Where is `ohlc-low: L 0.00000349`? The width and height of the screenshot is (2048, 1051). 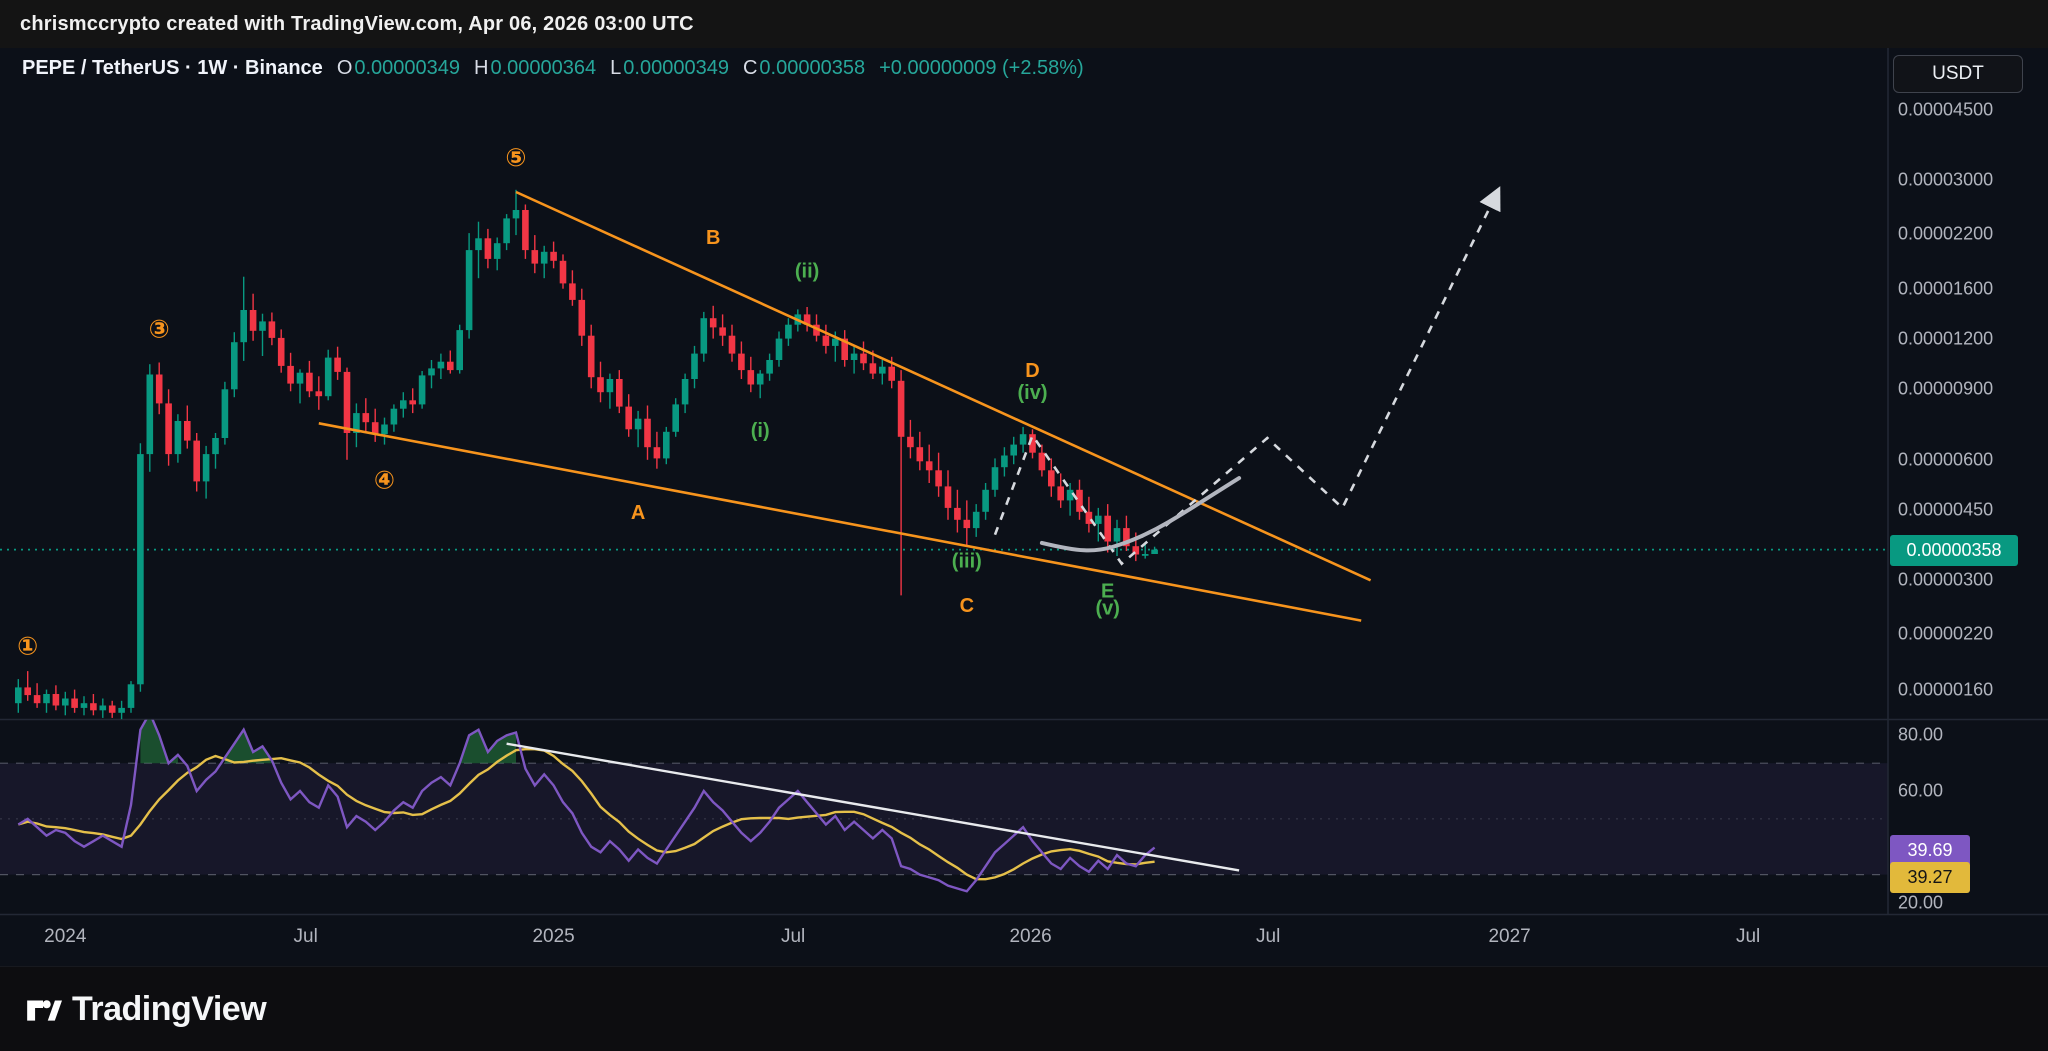 ohlc-low: L 0.00000349 is located at coordinates (669, 68).